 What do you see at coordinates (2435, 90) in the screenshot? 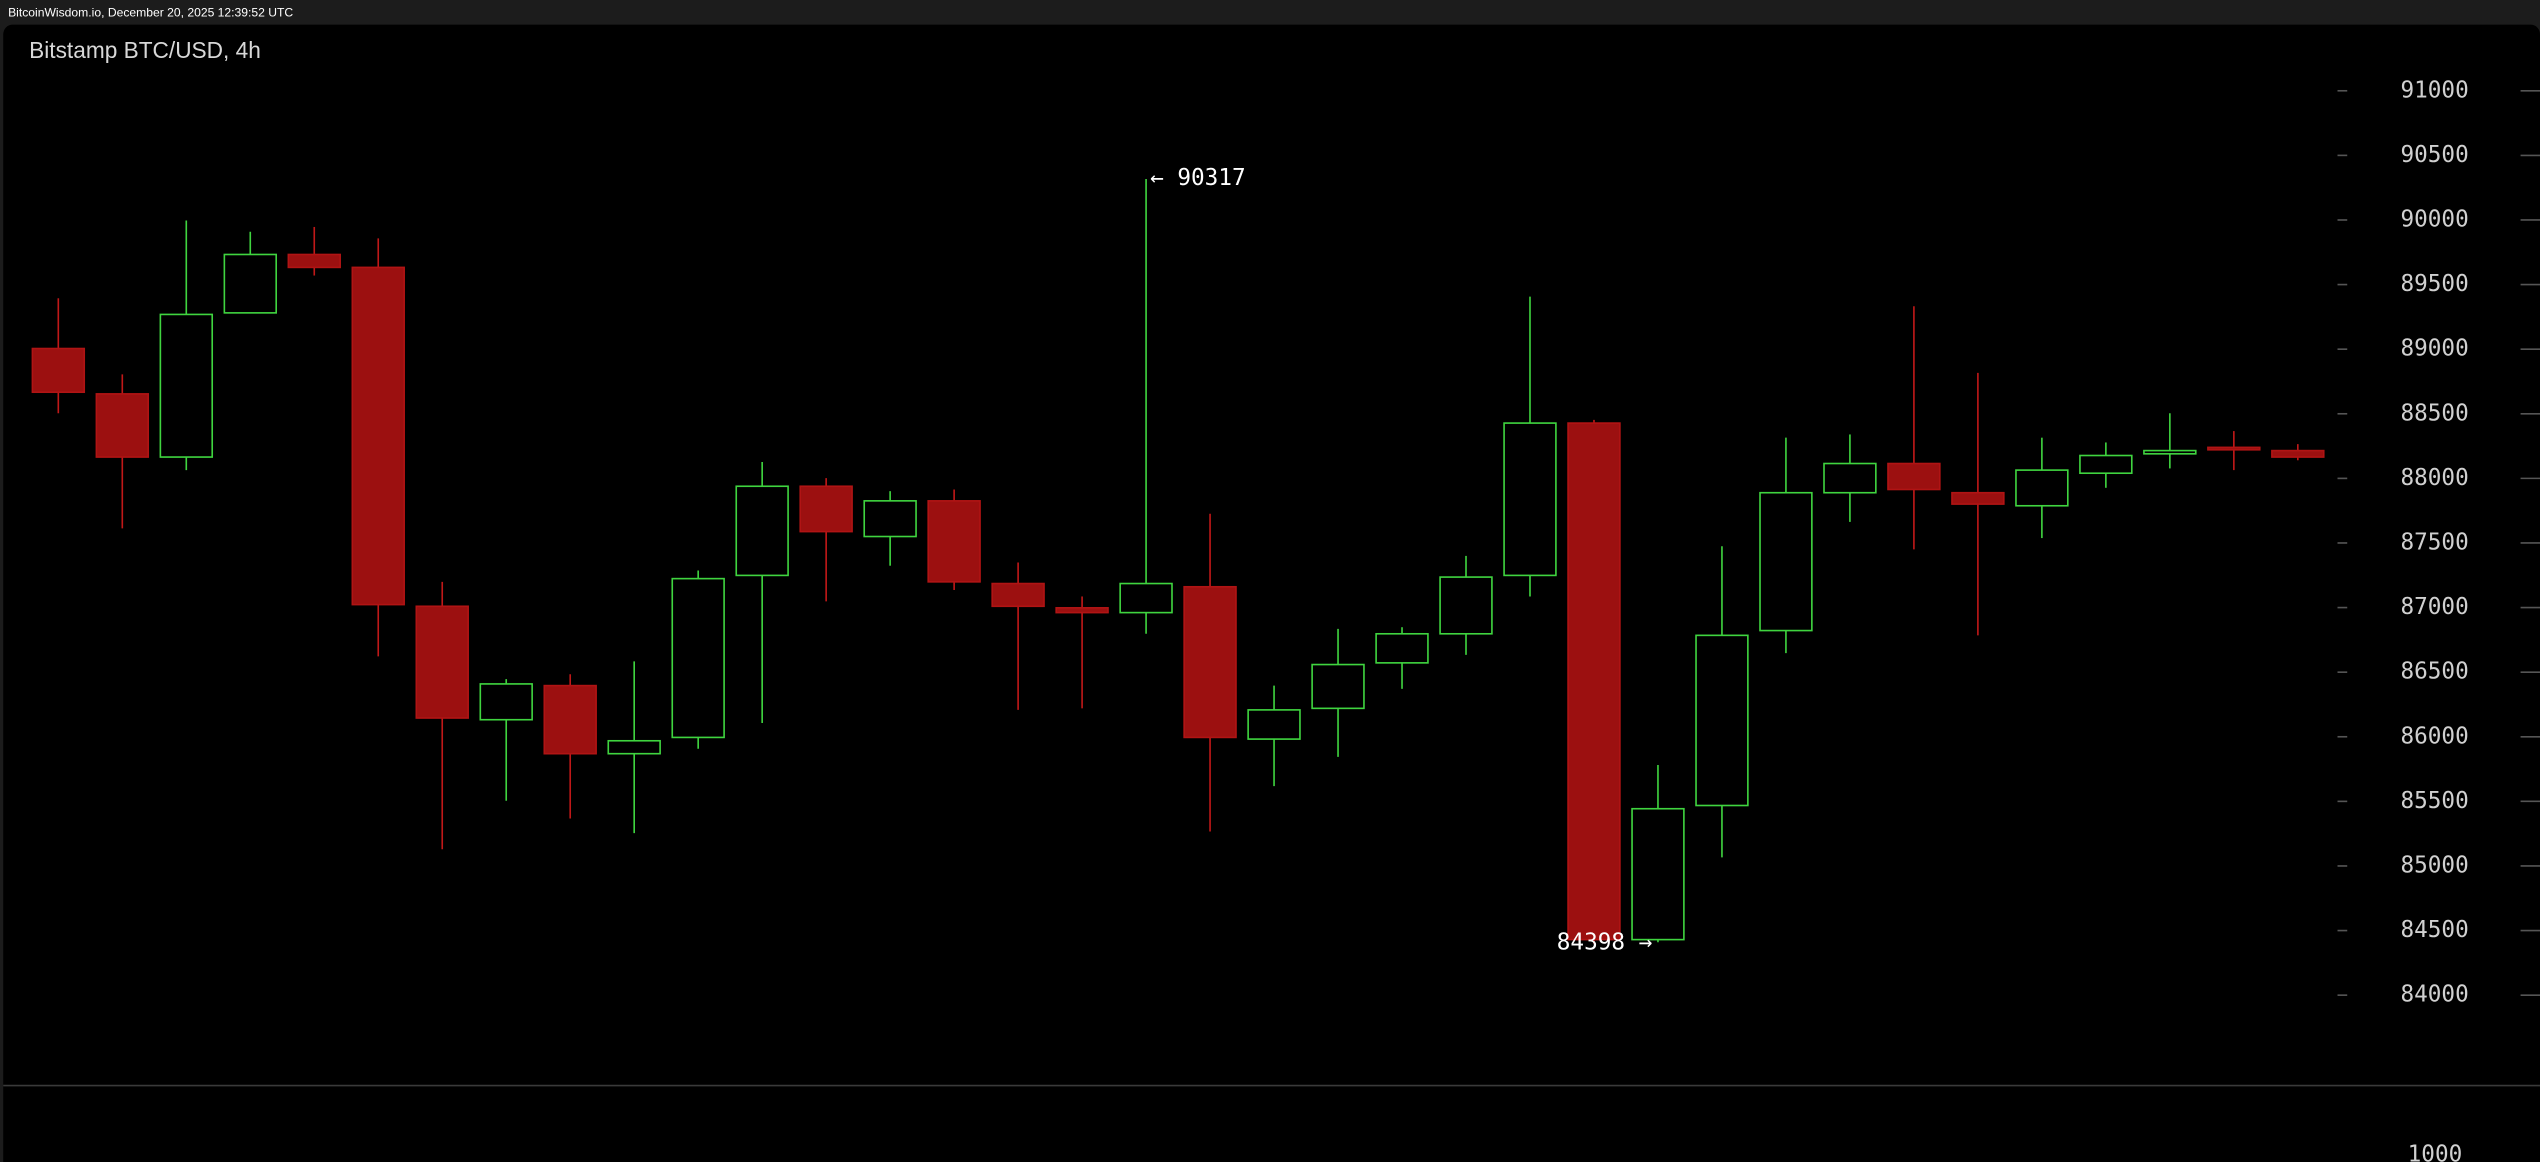
I see `y-tick-label: 91000` at bounding box center [2435, 90].